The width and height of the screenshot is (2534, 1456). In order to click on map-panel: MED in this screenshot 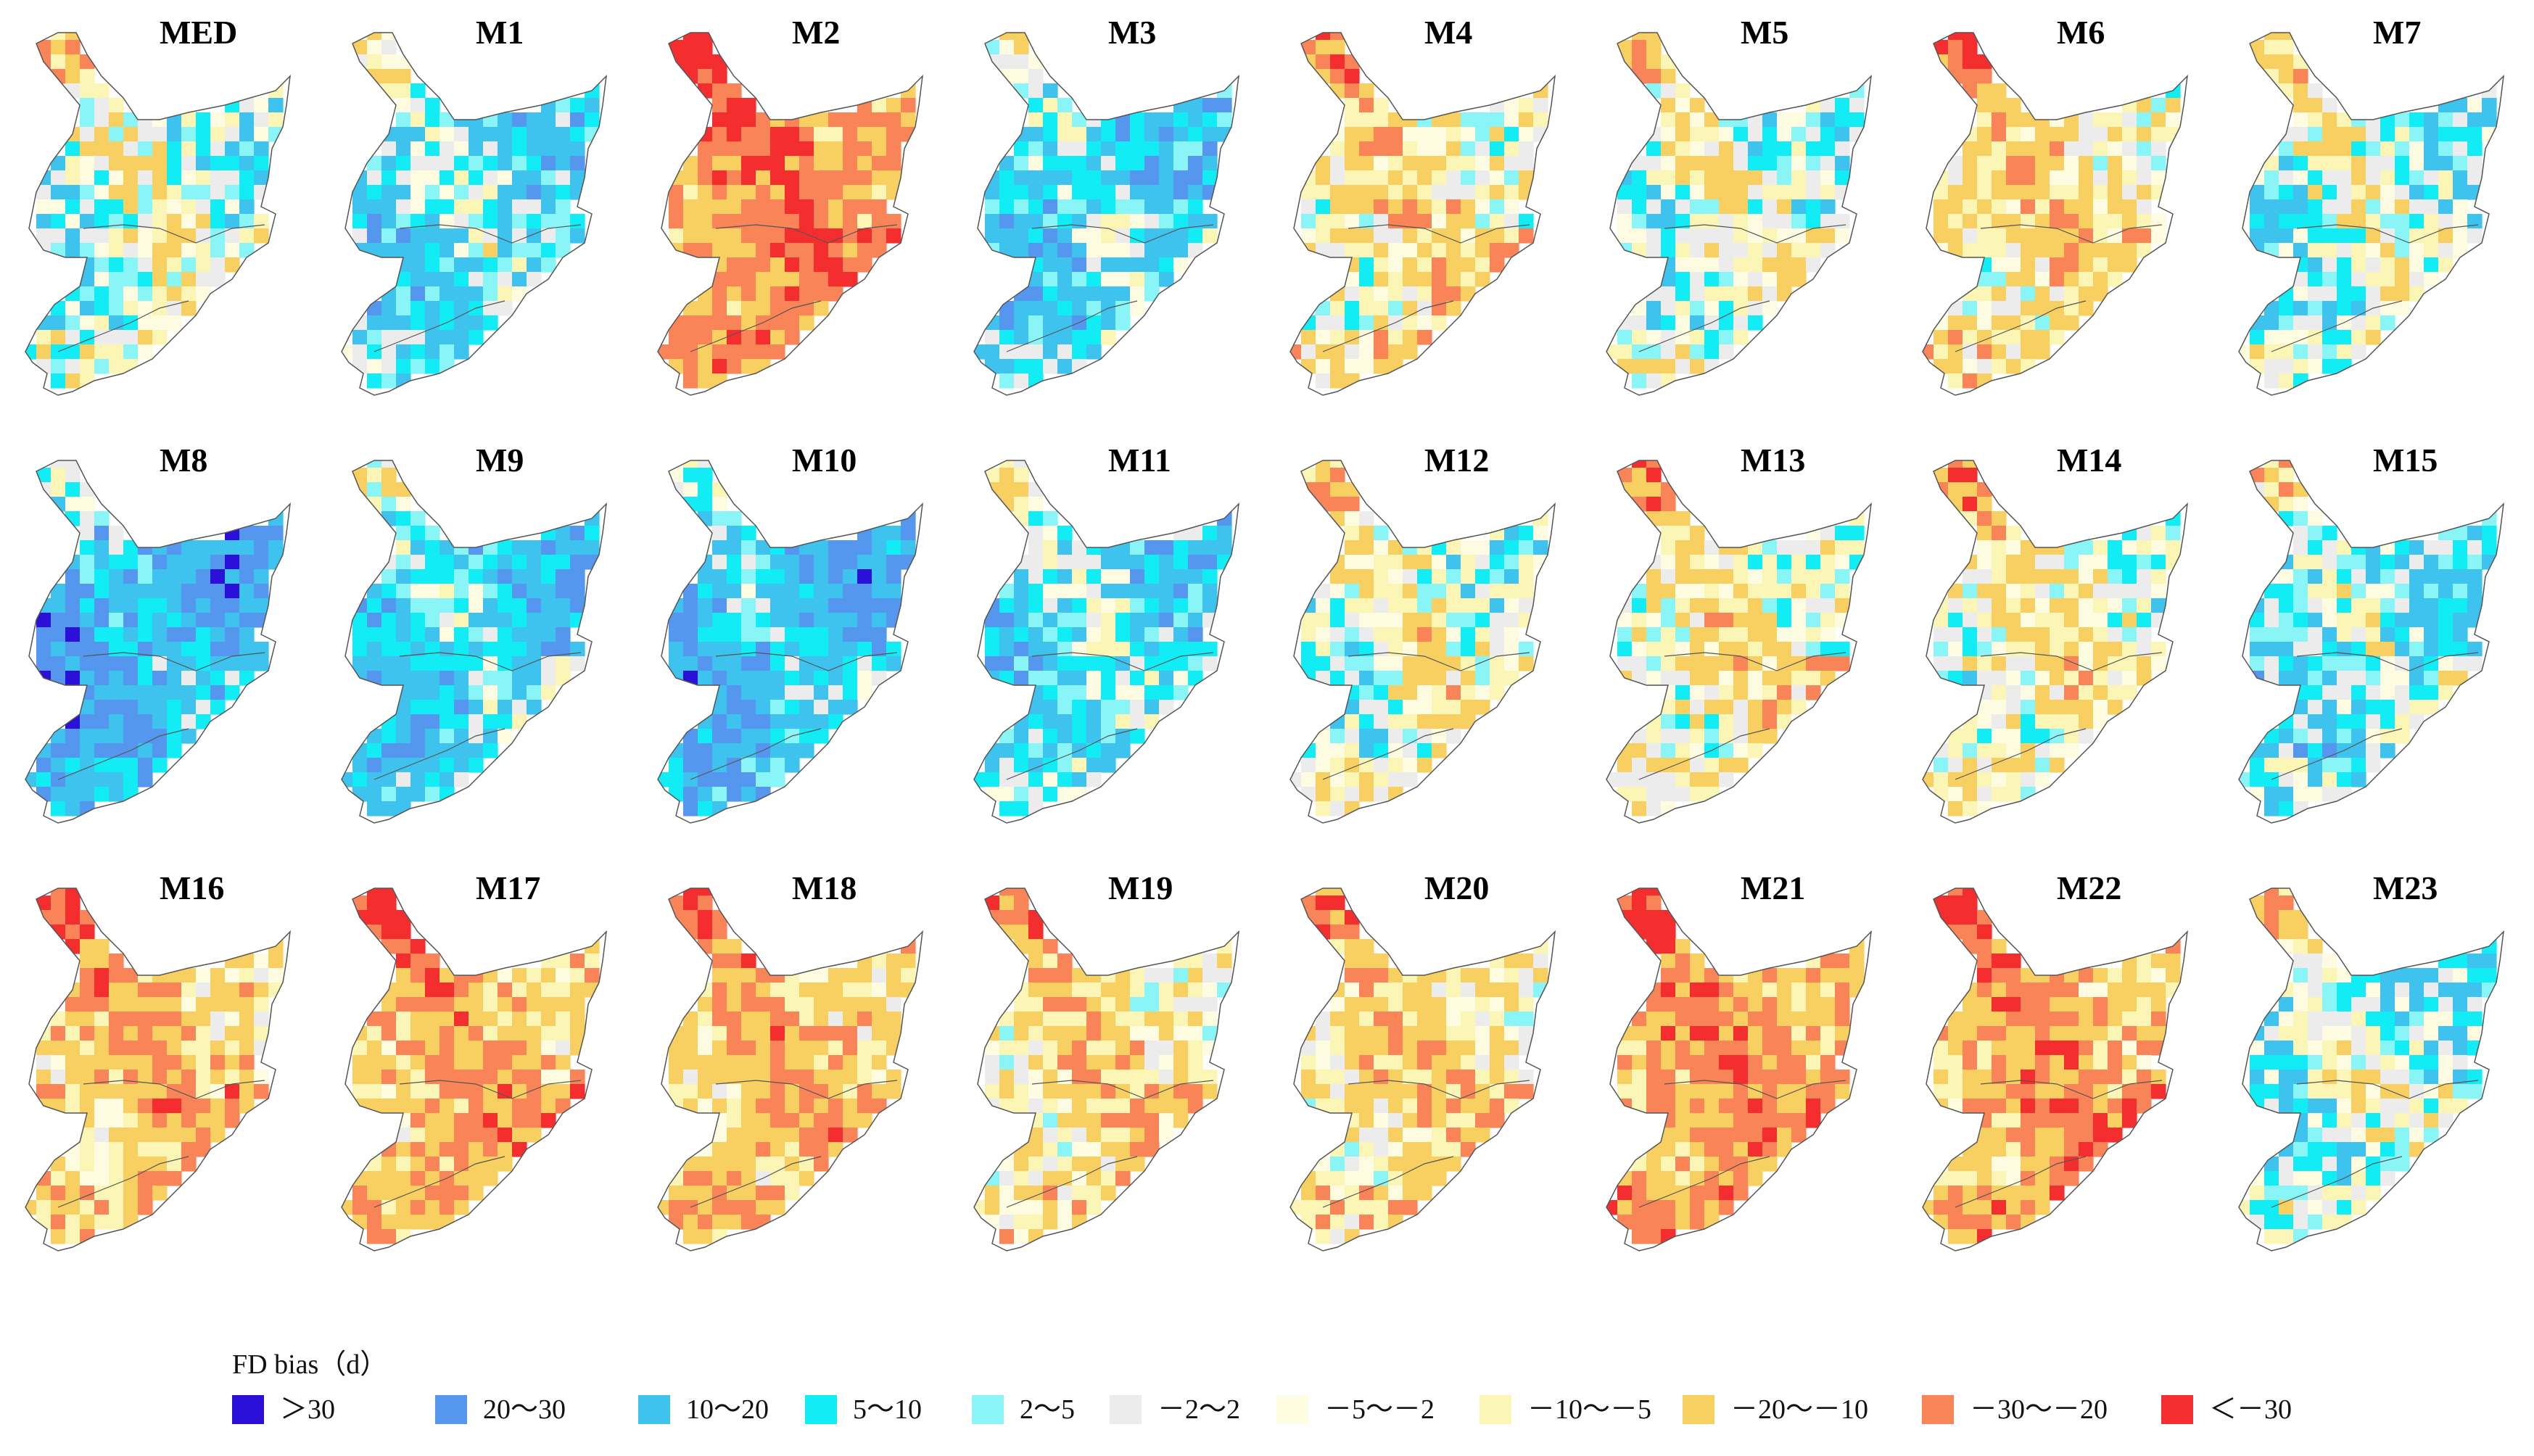, I will do `click(170, 225)`.